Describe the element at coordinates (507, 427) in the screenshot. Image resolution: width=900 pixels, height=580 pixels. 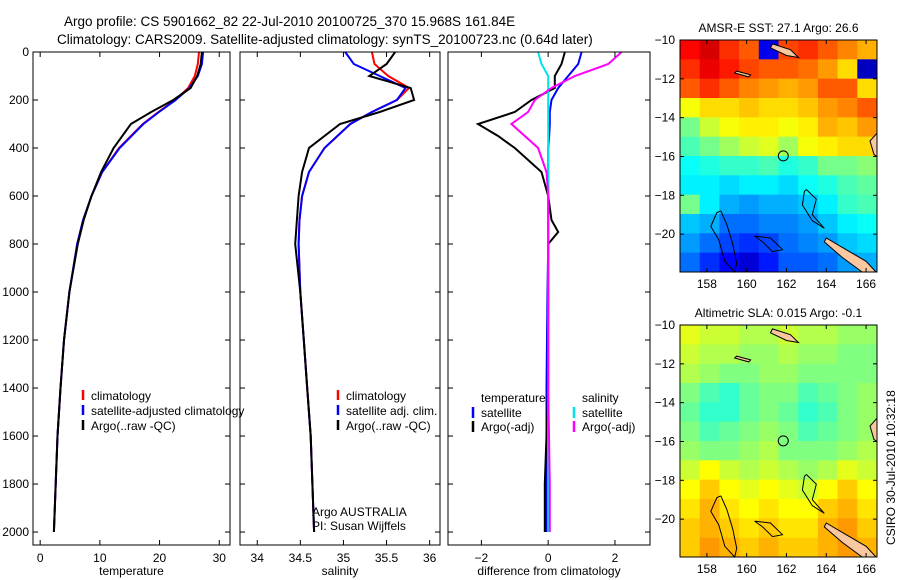
I see `legend-label: Argo(-adj)` at that location.